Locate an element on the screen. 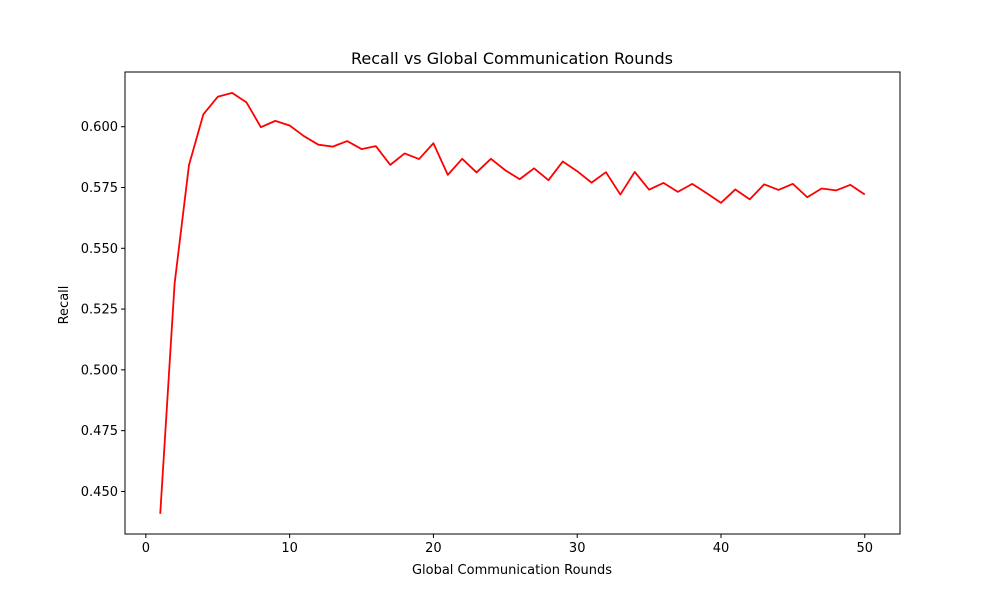 The width and height of the screenshot is (1000, 600). y-tick-label: 0.450 is located at coordinates (99, 492).